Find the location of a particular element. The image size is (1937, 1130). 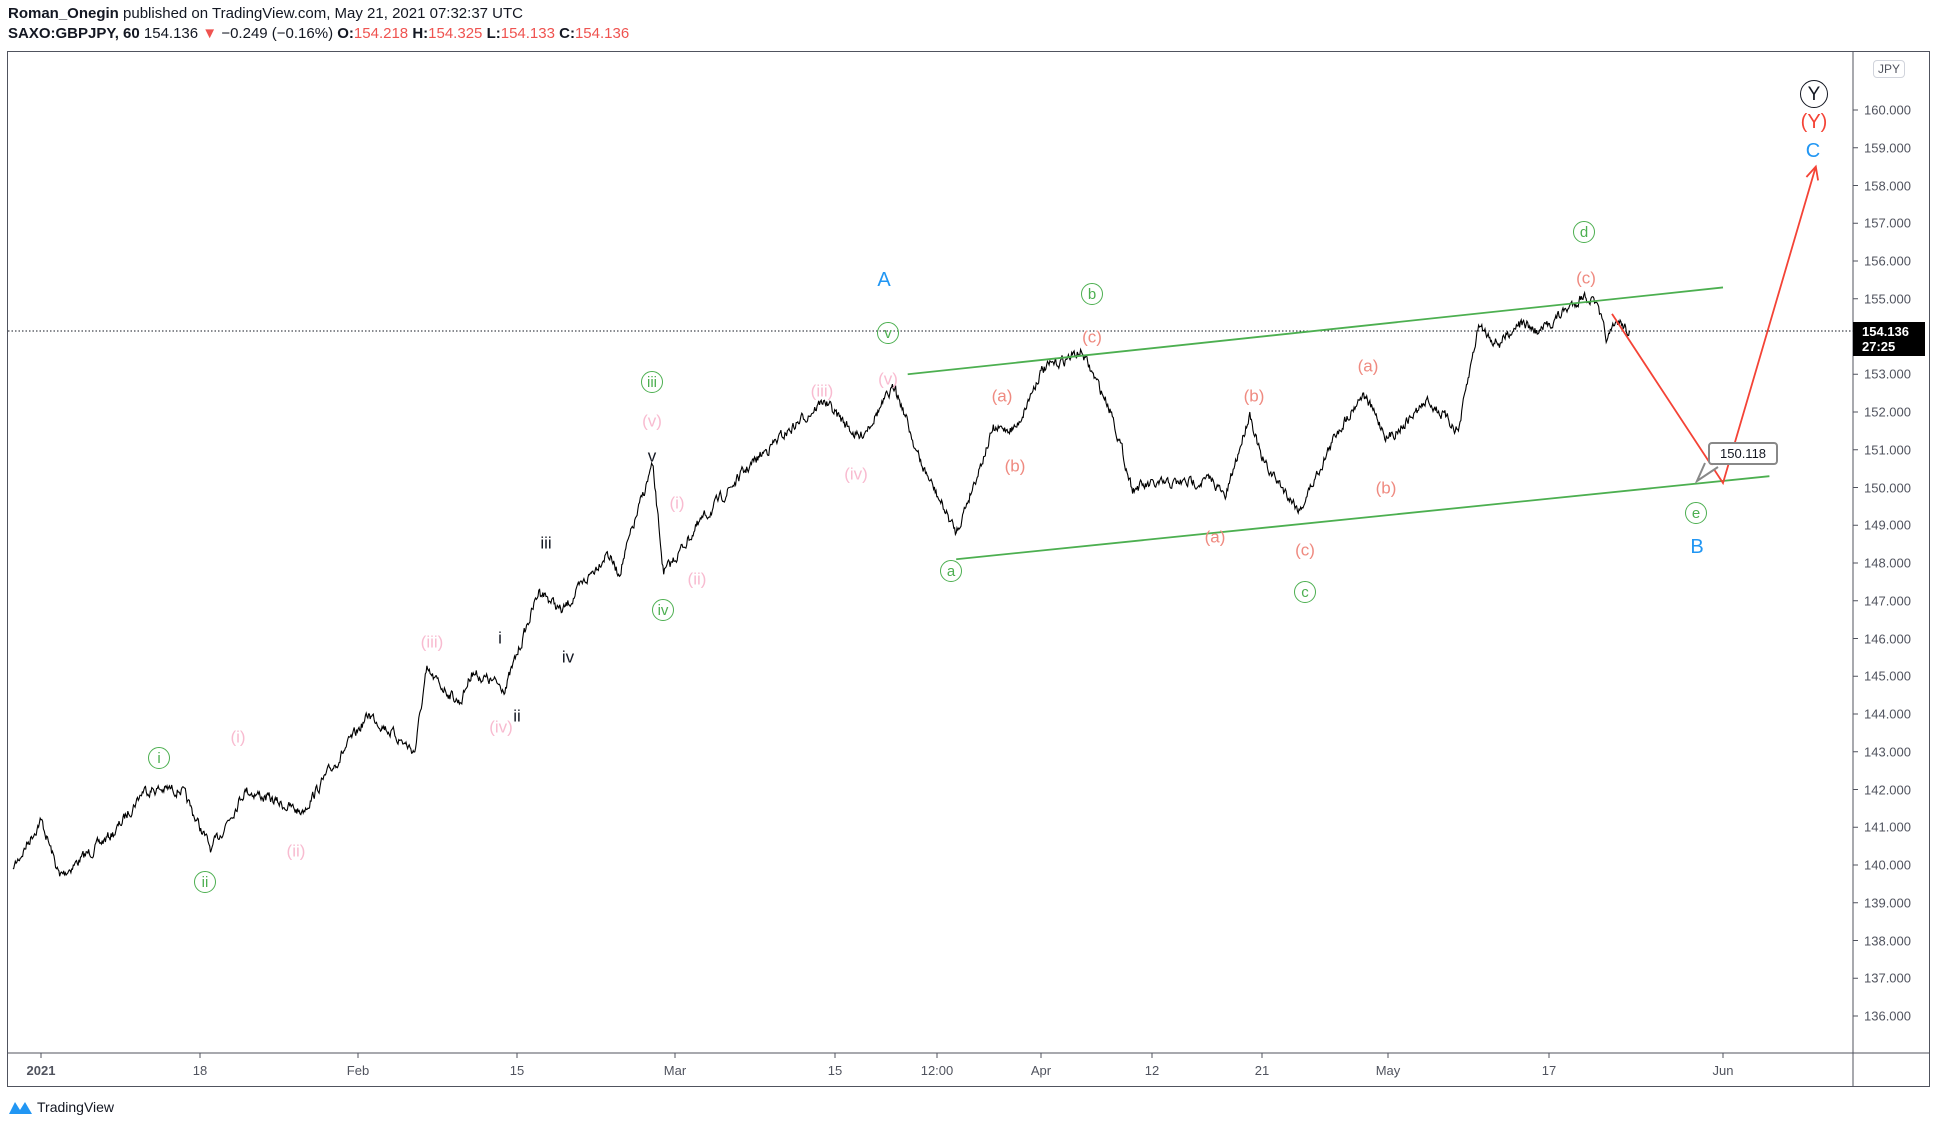

high-label: H: is located at coordinates (420, 33).